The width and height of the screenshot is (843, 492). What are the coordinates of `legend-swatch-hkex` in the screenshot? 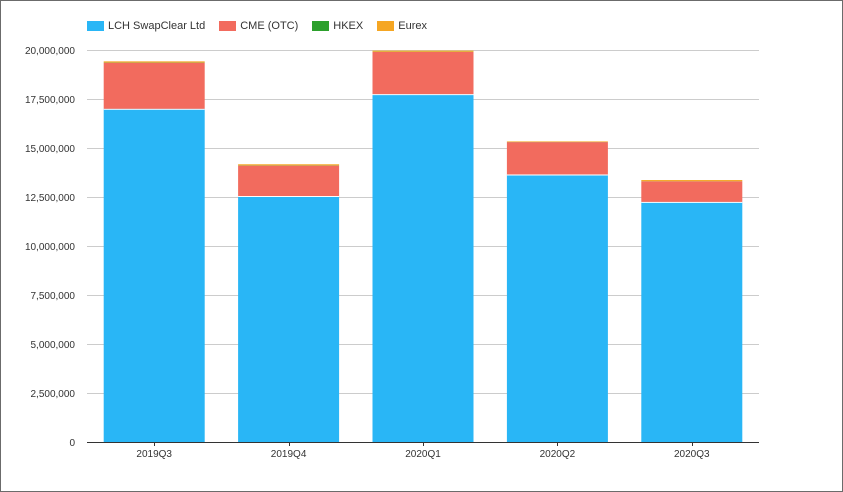 It's located at (321, 26).